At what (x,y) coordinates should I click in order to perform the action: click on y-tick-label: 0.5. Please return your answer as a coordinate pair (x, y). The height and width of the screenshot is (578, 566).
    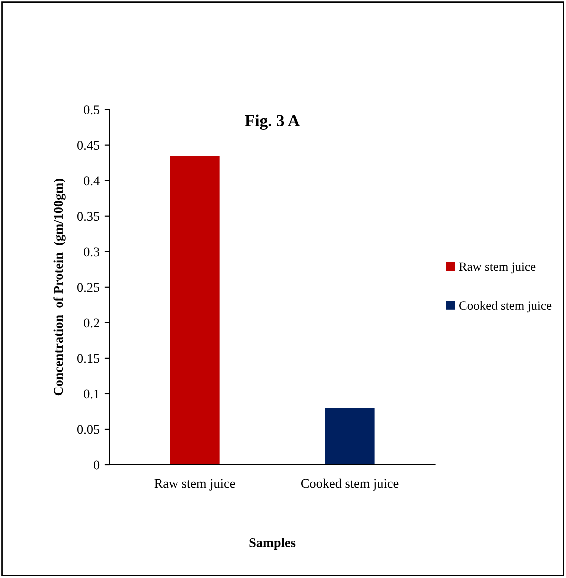
    Looking at the image, I should click on (92, 110).